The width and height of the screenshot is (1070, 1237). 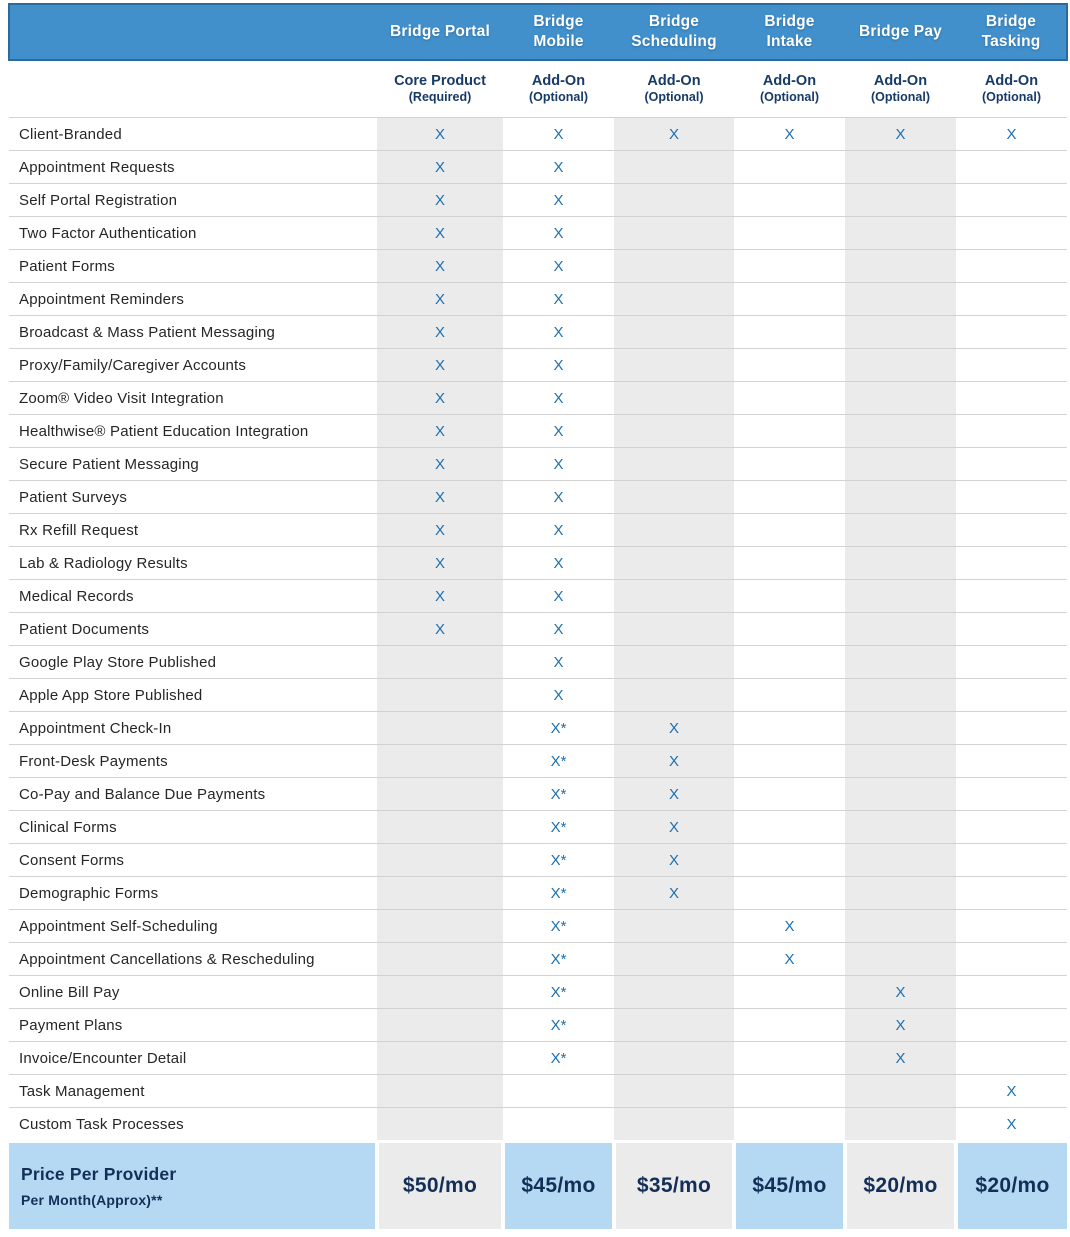 What do you see at coordinates (900, 32) in the screenshot?
I see `header-bridge-pay: Bridge Pay` at bounding box center [900, 32].